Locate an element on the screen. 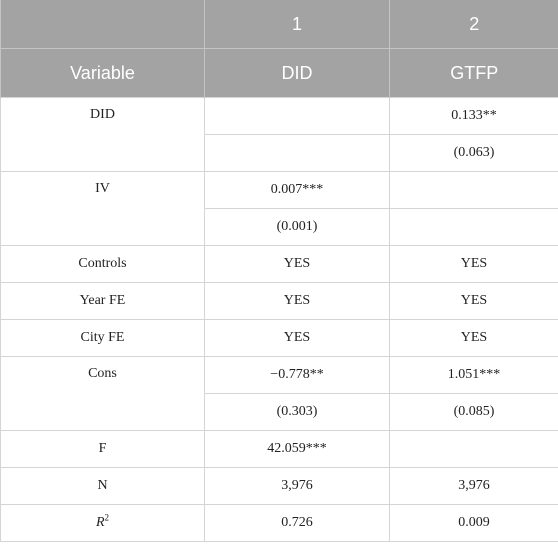  table-row: DID 0.133** is located at coordinates (279, 134).